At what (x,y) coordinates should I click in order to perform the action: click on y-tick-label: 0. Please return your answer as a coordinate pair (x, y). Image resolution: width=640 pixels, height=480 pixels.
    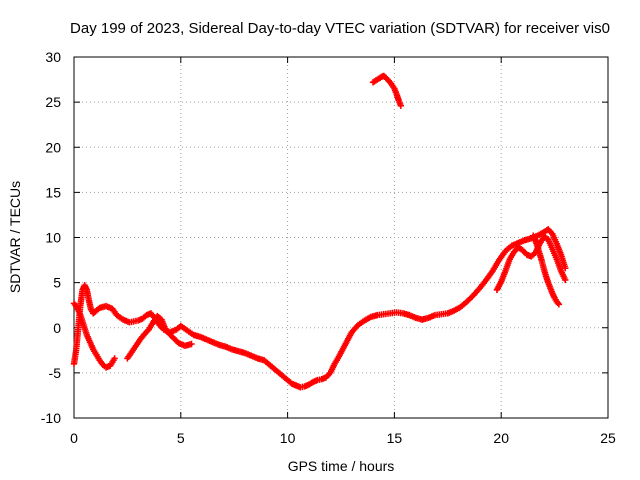
    Looking at the image, I should click on (57, 328).